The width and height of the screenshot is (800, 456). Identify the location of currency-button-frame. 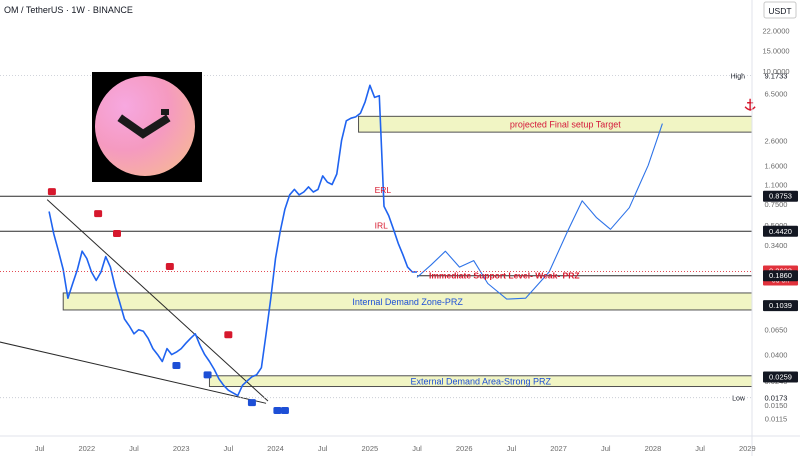
(780, 10).